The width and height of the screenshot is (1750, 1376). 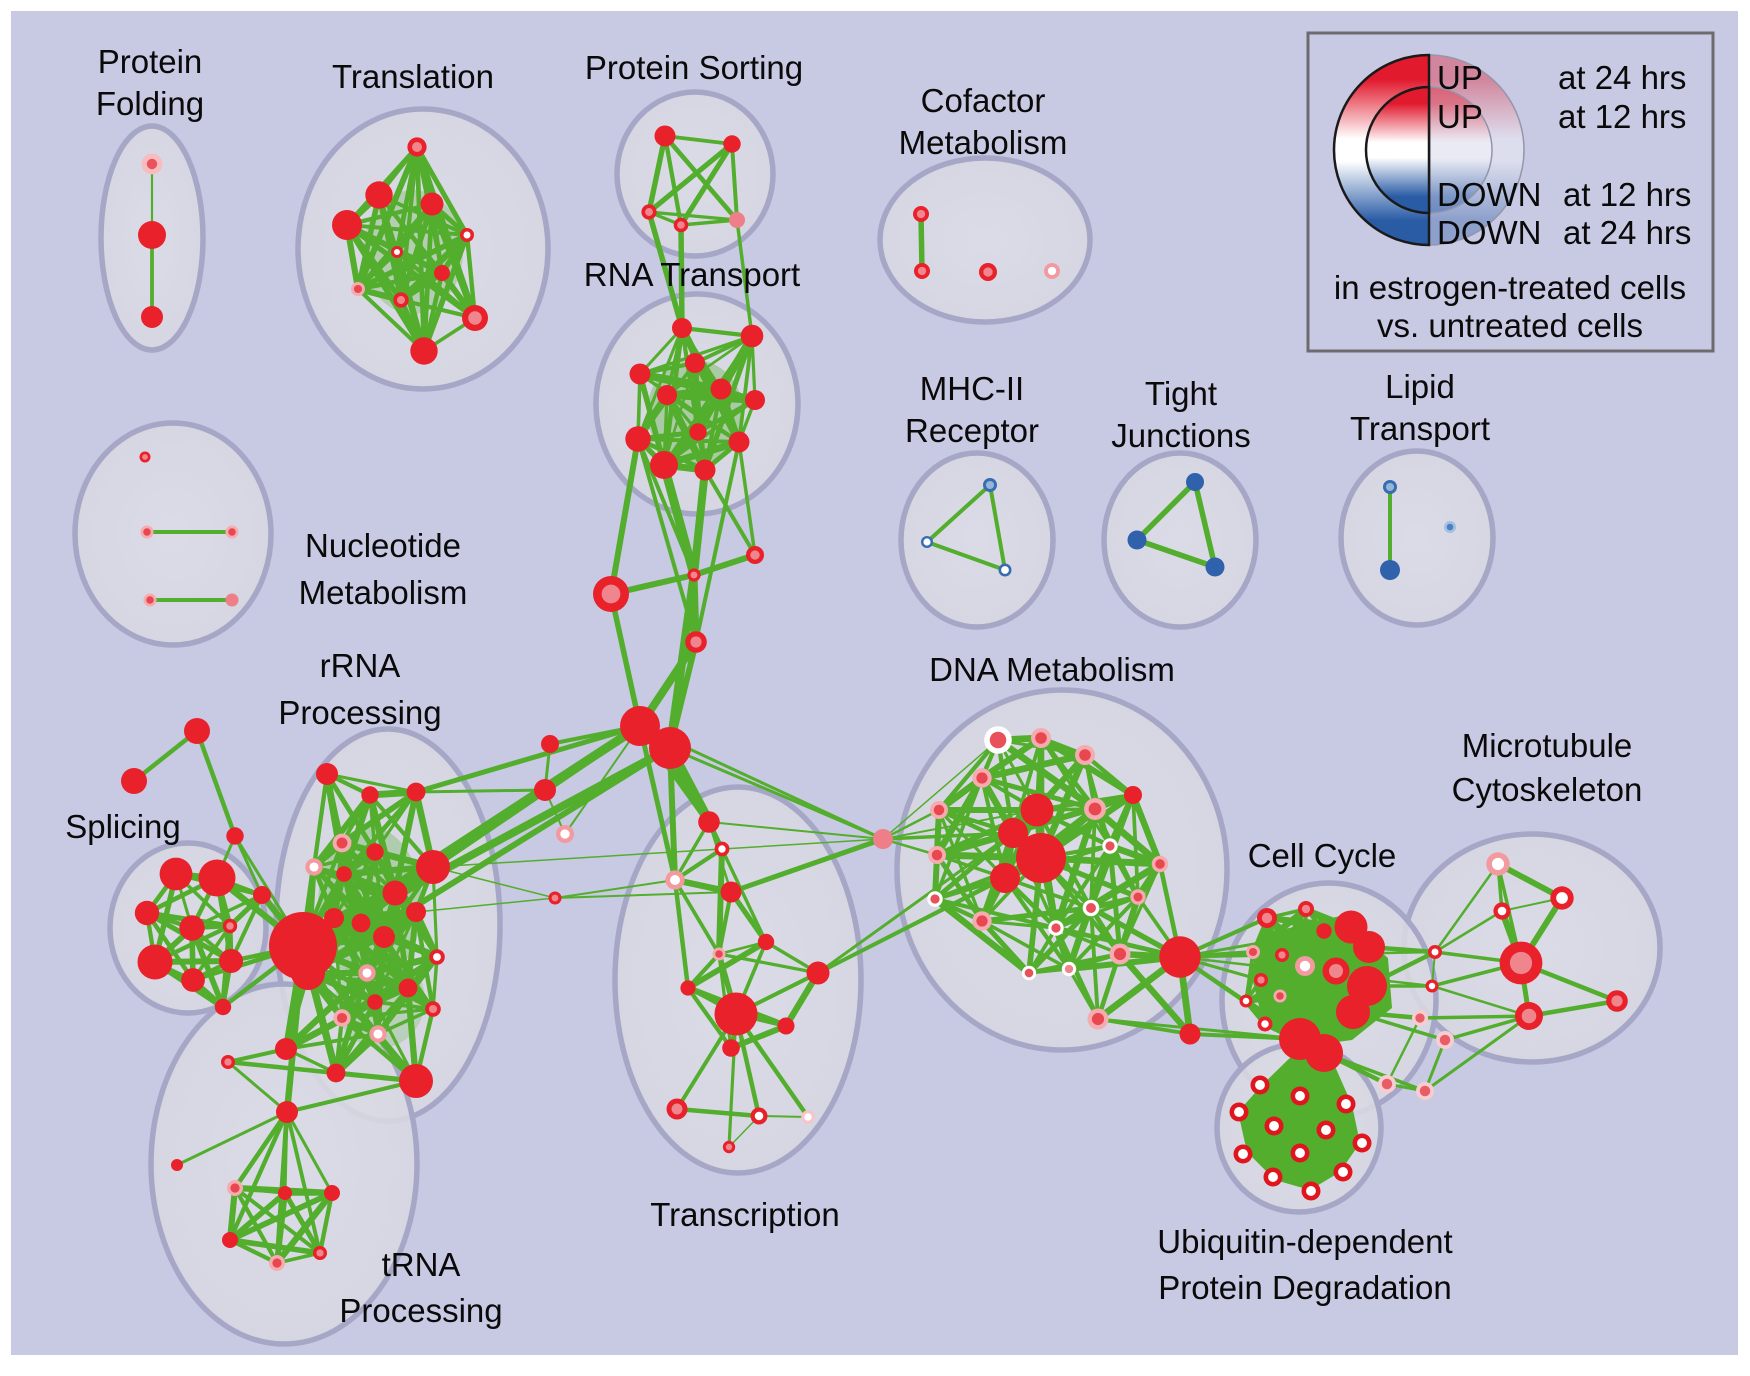 What do you see at coordinates (150, 103) in the screenshot?
I see `svg-text: Folding` at bounding box center [150, 103].